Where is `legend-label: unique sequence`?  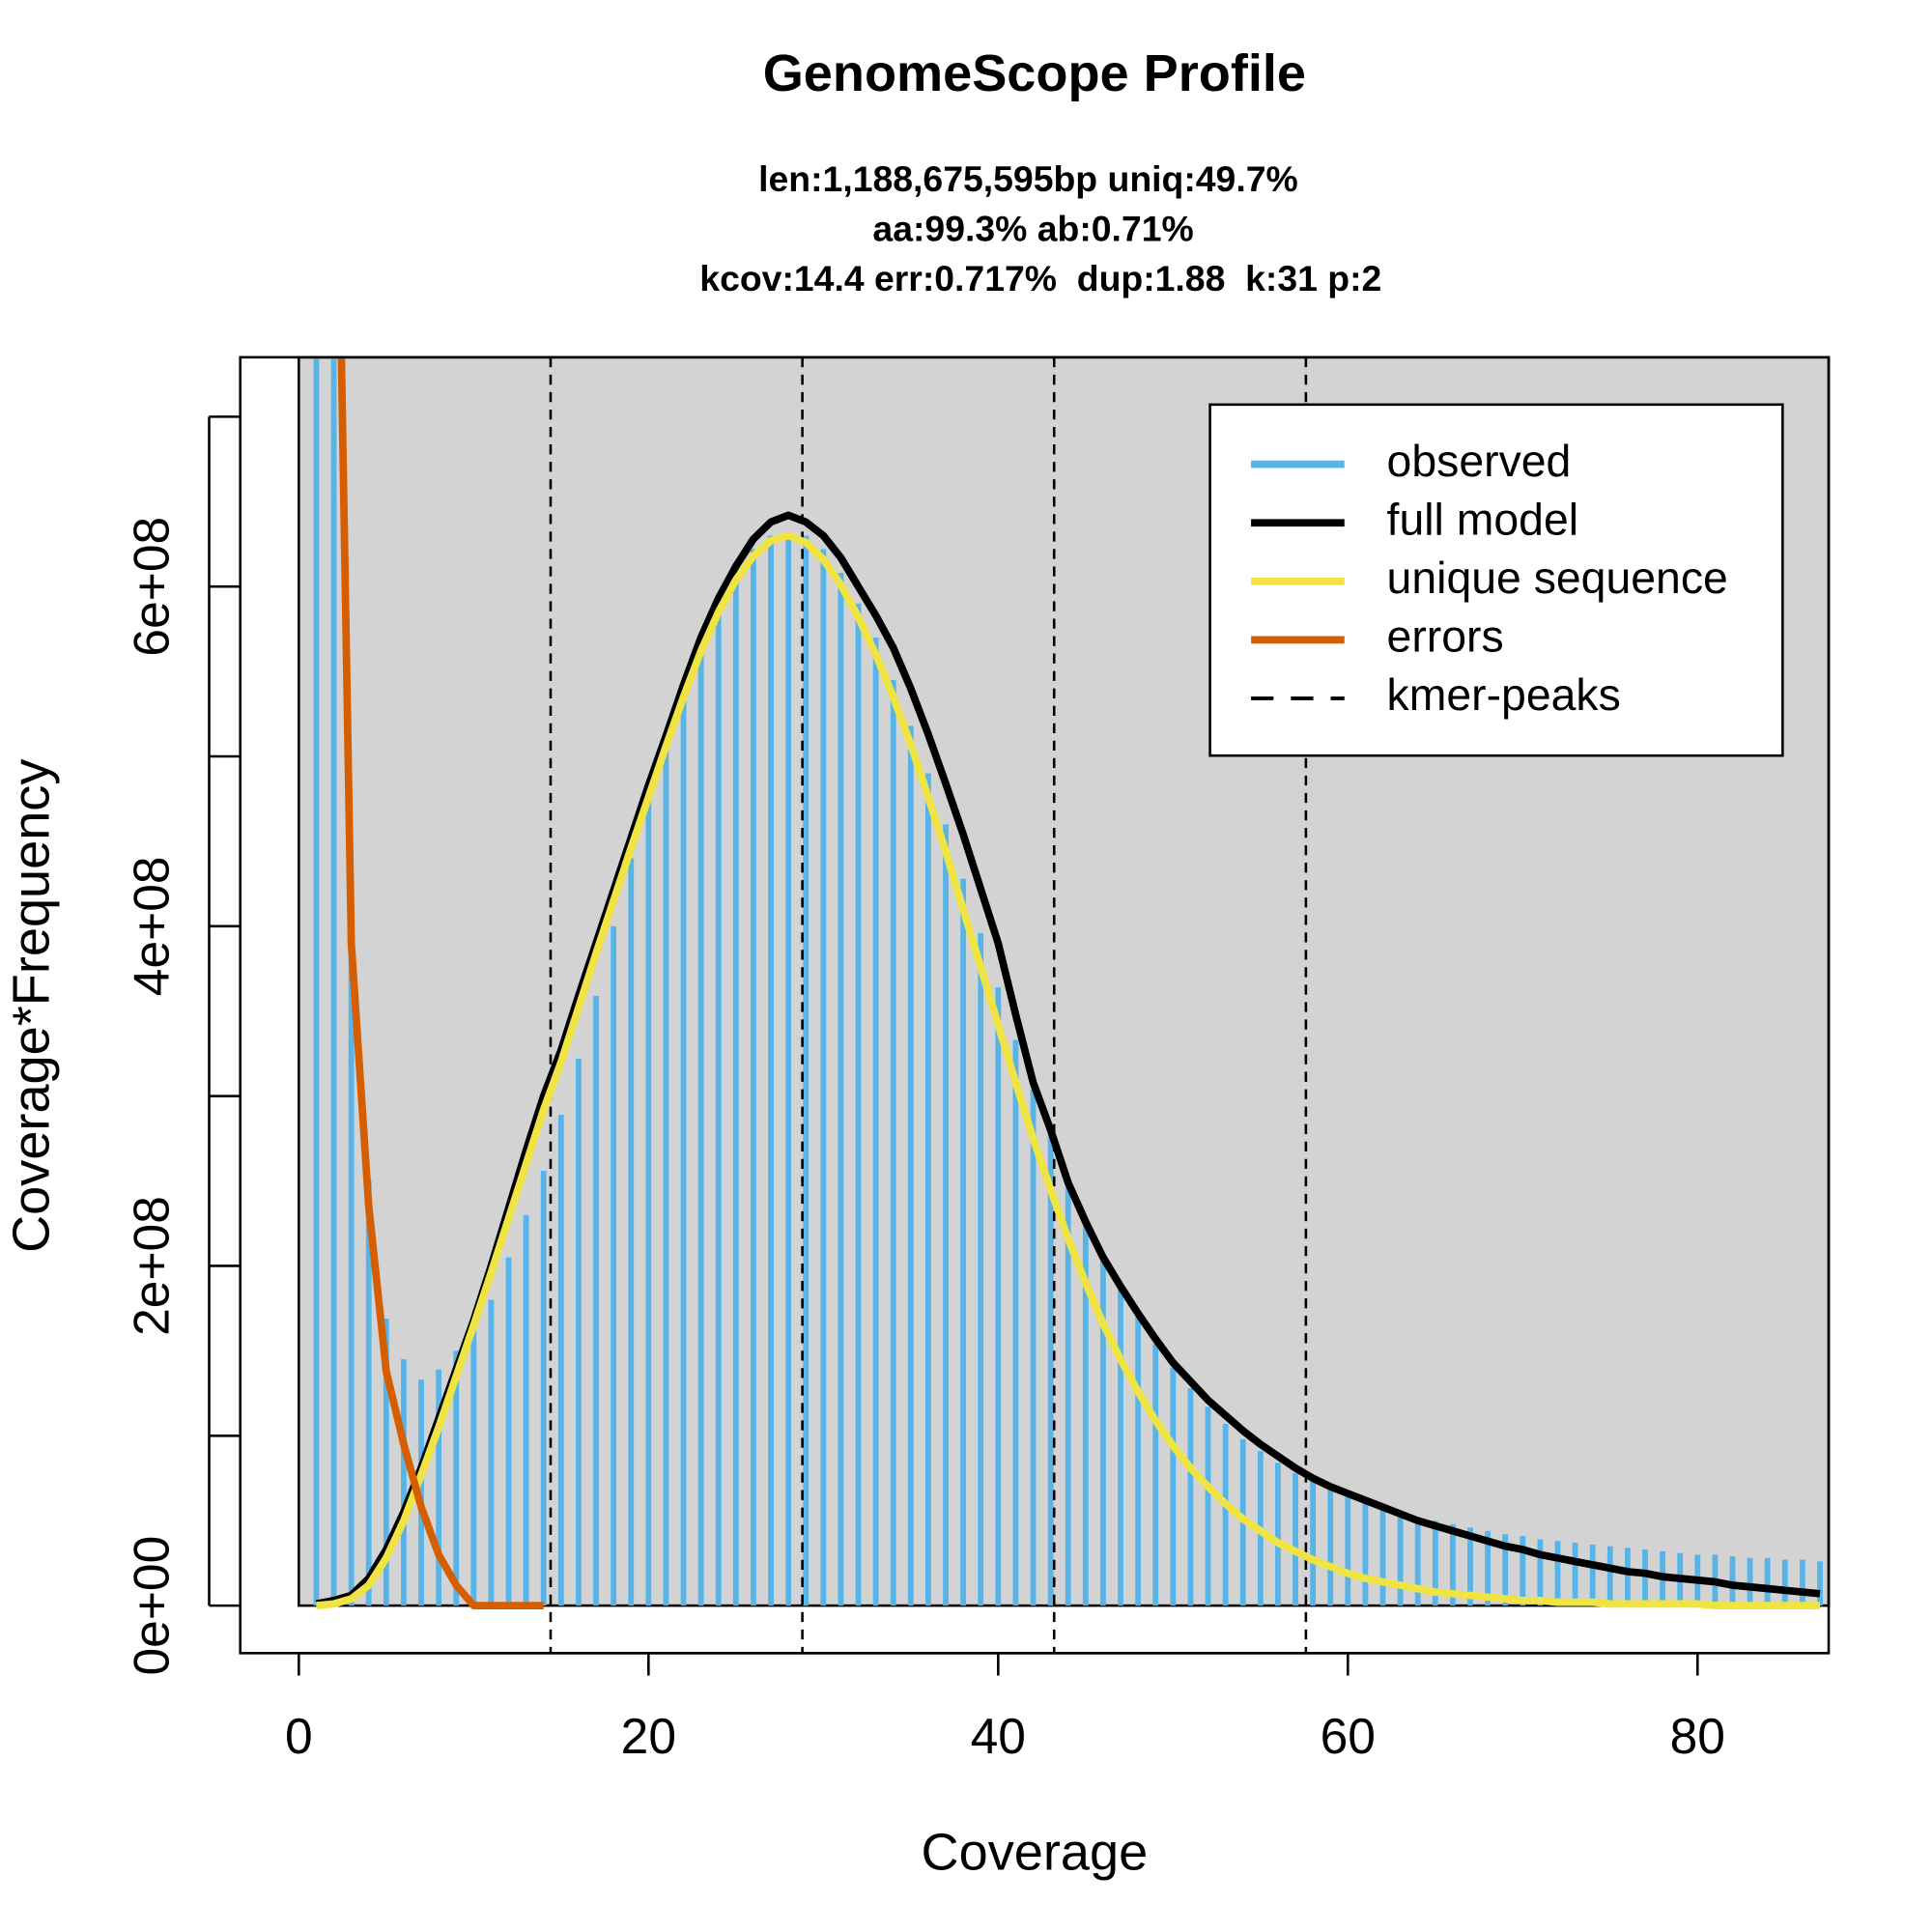
legend-label: unique sequence is located at coordinates (1557, 578).